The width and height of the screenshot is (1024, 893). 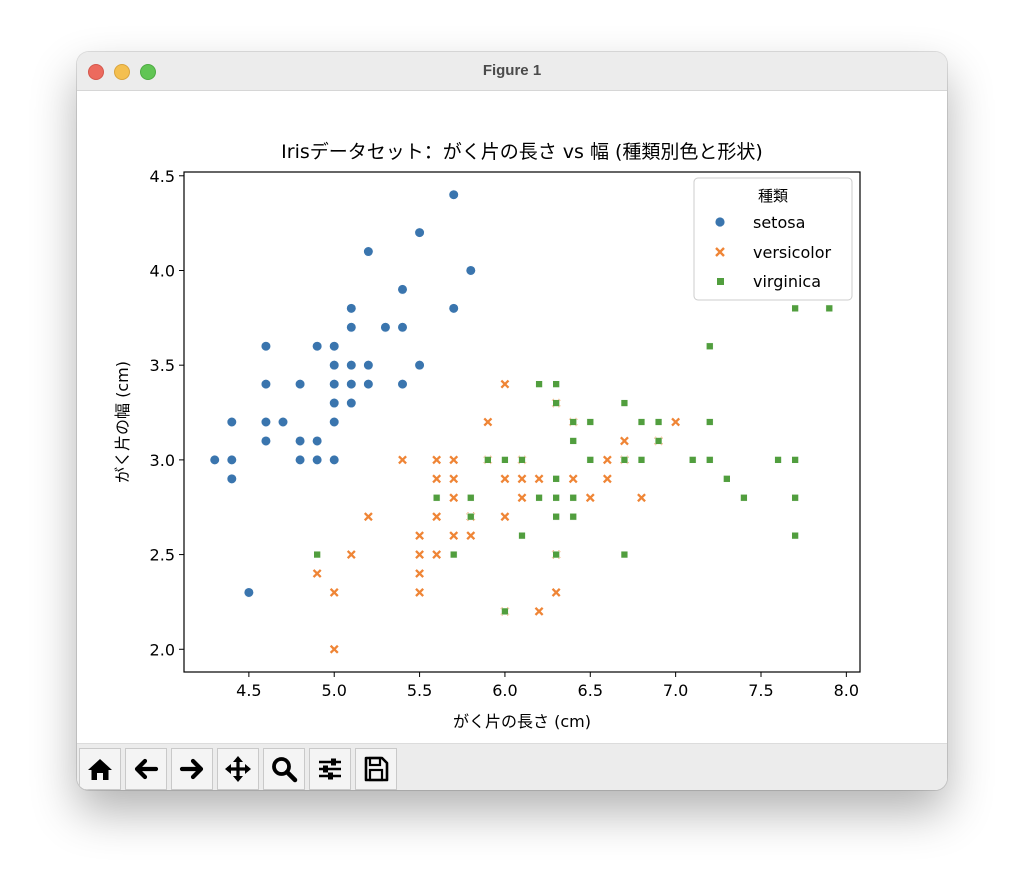 What do you see at coordinates (590, 690) in the screenshot?
I see `x-tick-label: 6.5` at bounding box center [590, 690].